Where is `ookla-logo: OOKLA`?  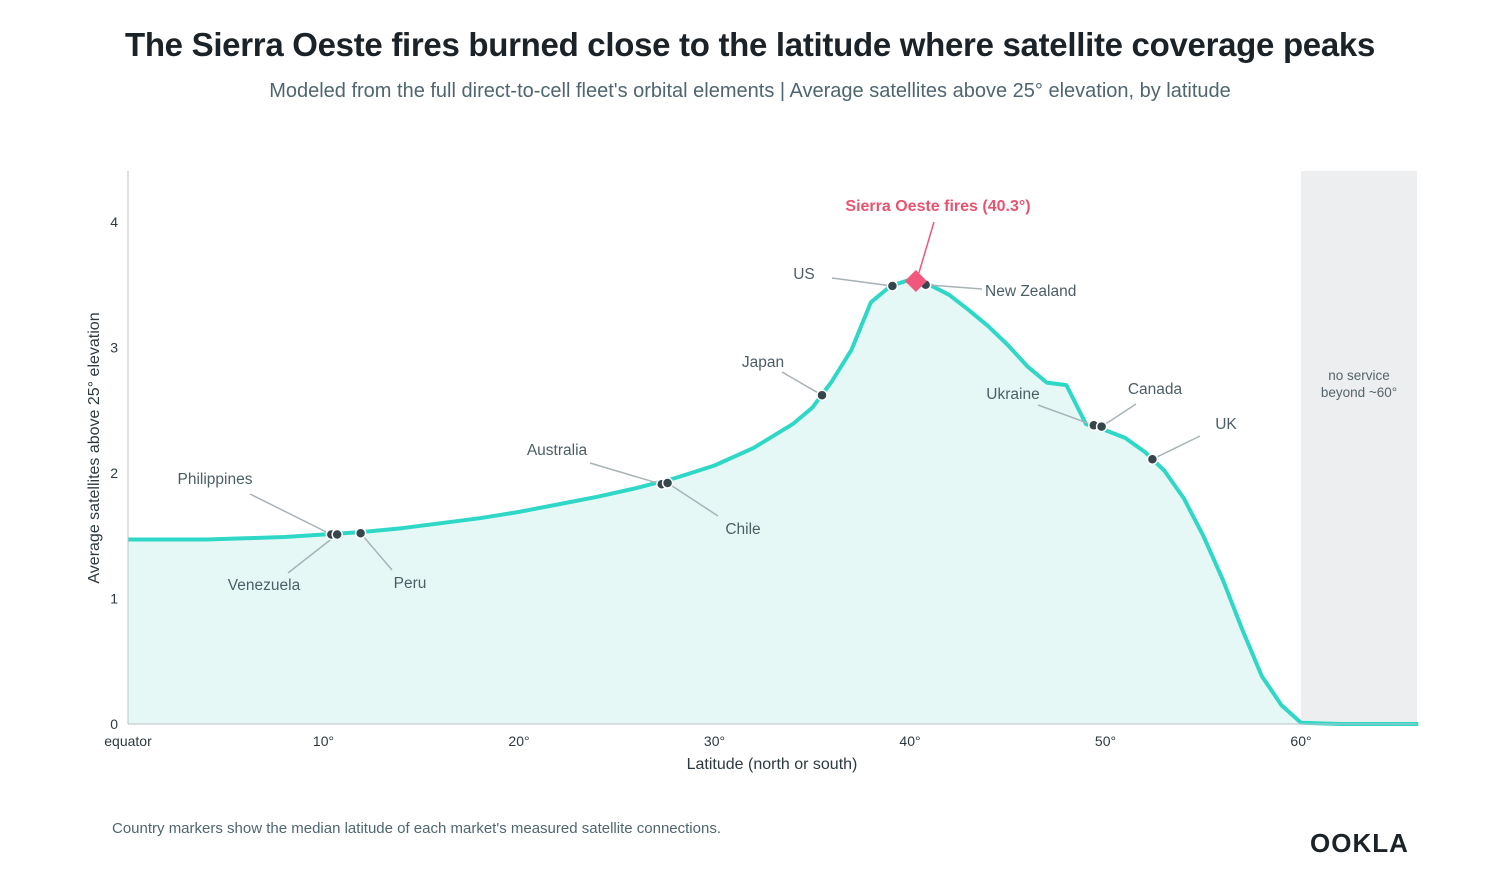
ookla-logo: OOKLA is located at coordinates (1359, 843).